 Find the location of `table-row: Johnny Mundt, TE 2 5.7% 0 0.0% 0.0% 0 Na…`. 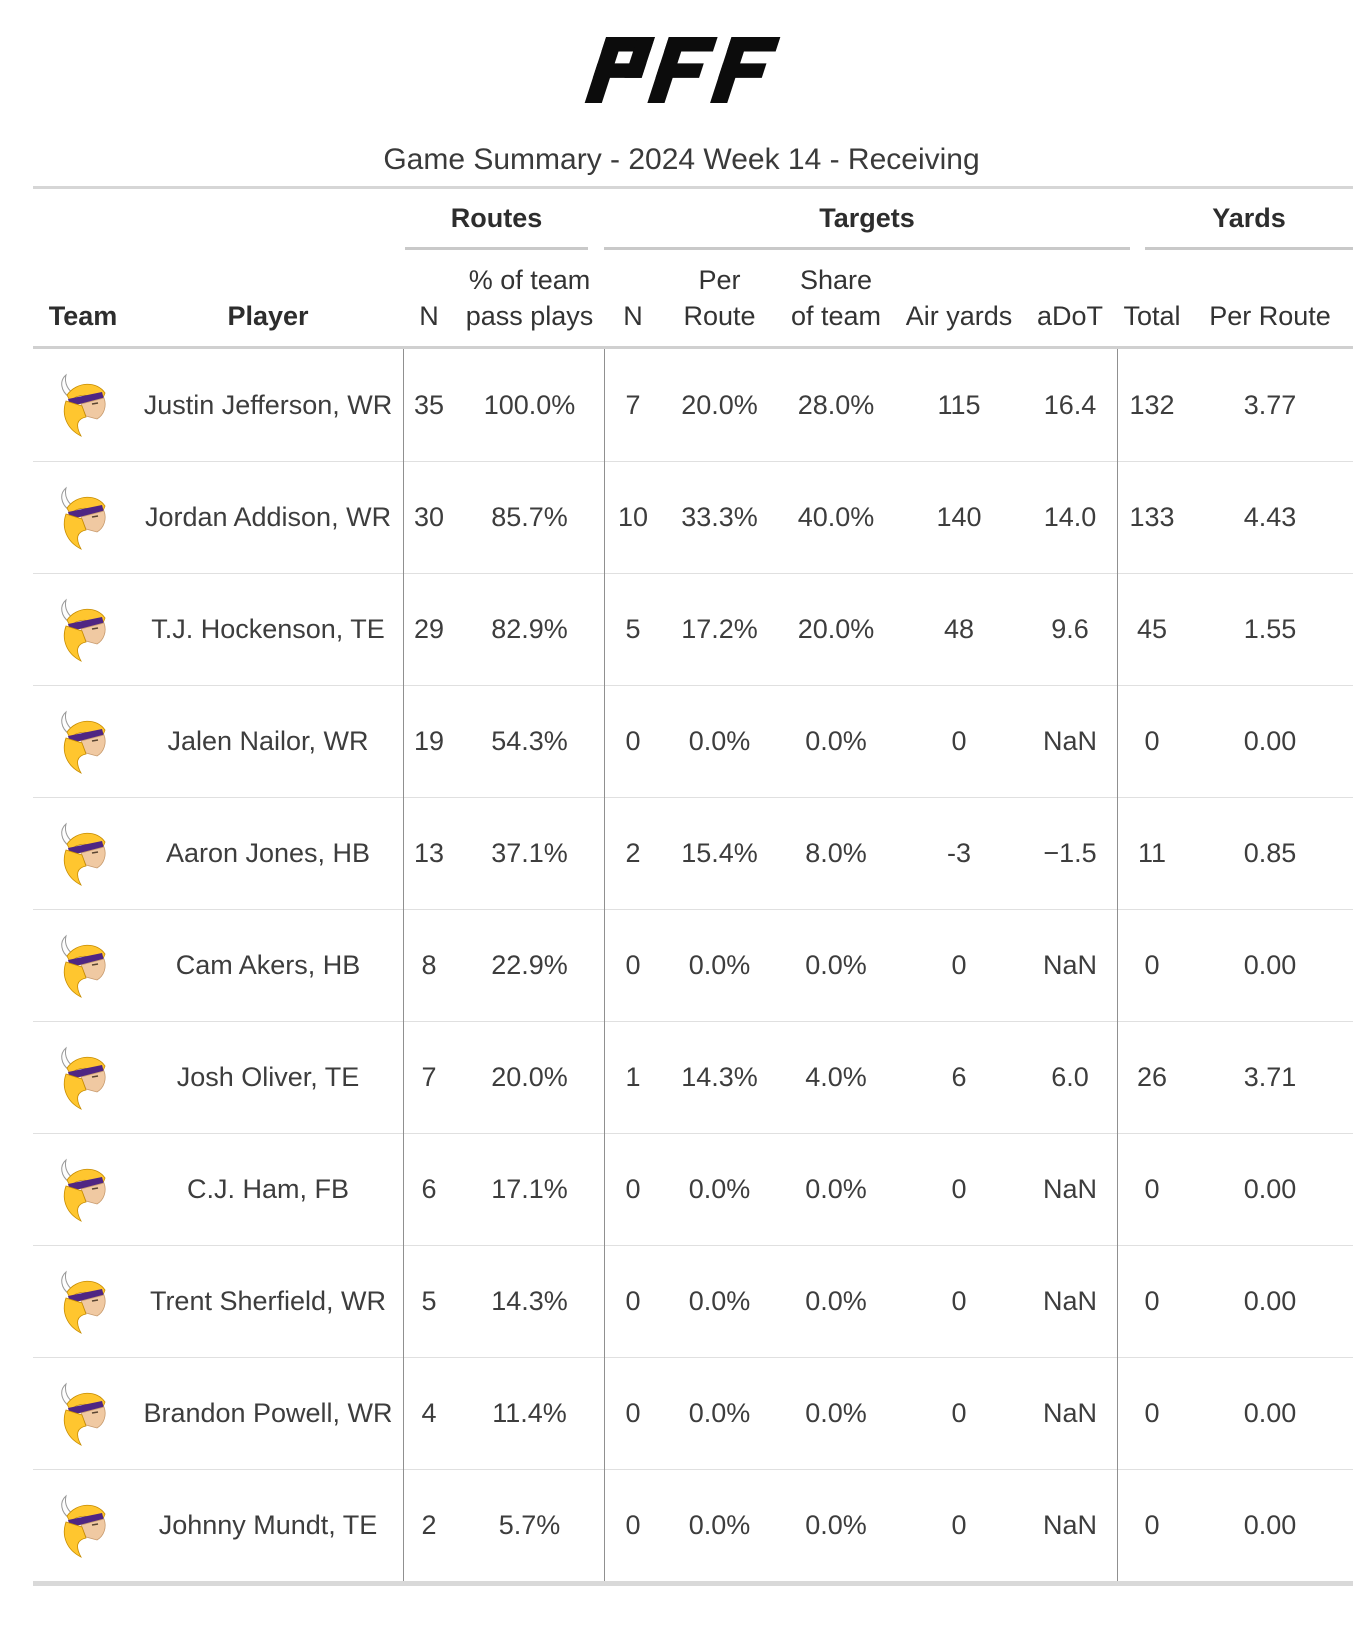

table-row: Johnny Mundt, TE 2 5.7% 0 0.0% 0.0% 0 Na… is located at coordinates (693, 1525).